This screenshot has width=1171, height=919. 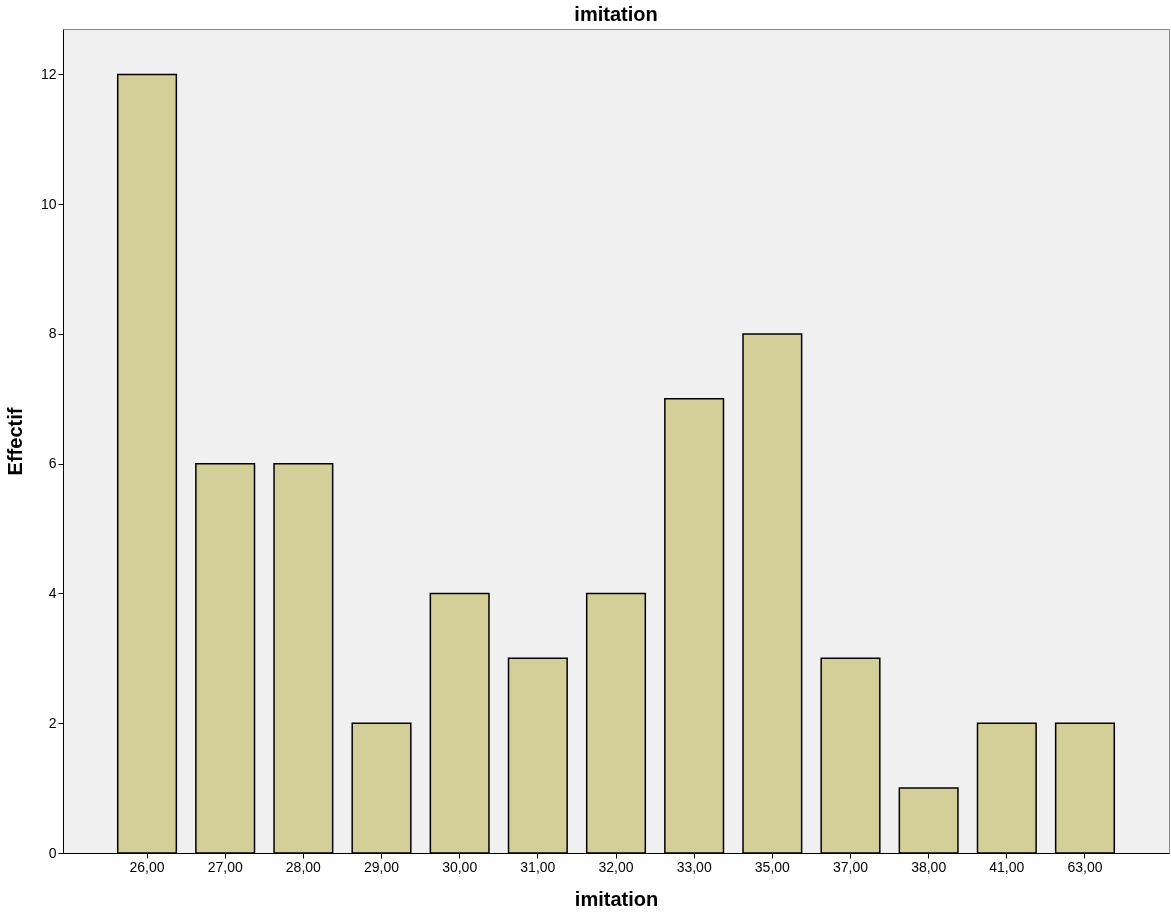 What do you see at coordinates (616, 14) in the screenshot?
I see `chart-title: imitation` at bounding box center [616, 14].